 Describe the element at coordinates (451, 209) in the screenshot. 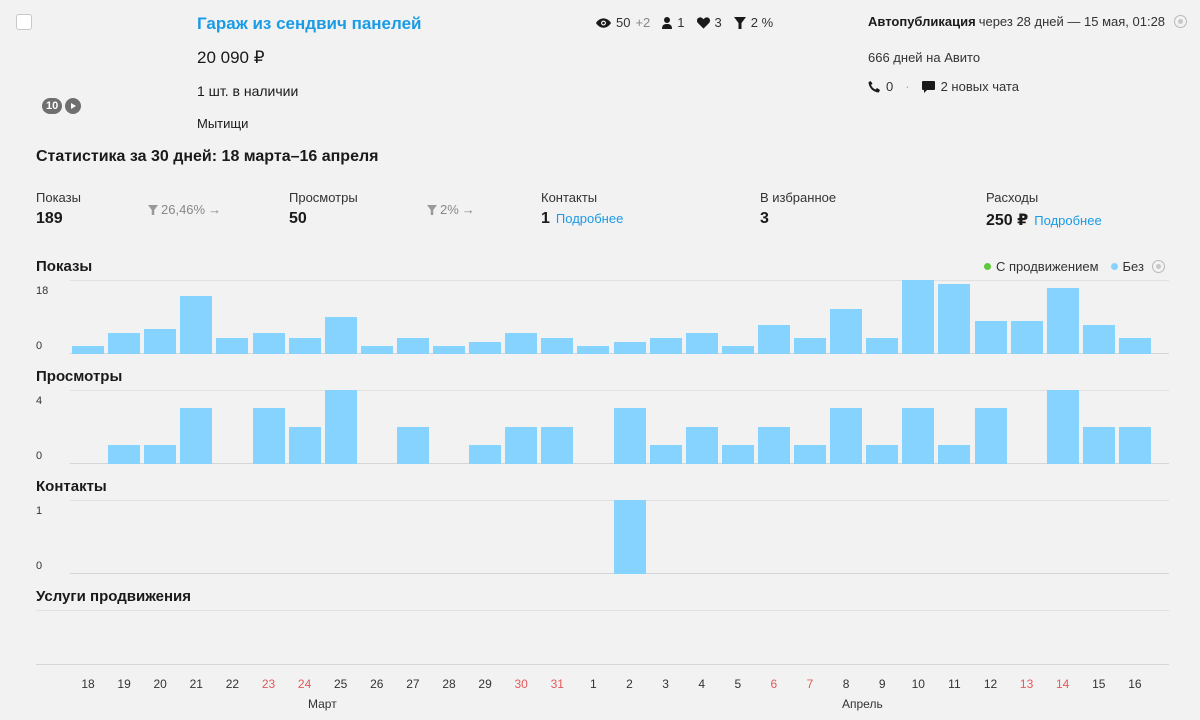

I see `views-conversion: 2% →` at that location.